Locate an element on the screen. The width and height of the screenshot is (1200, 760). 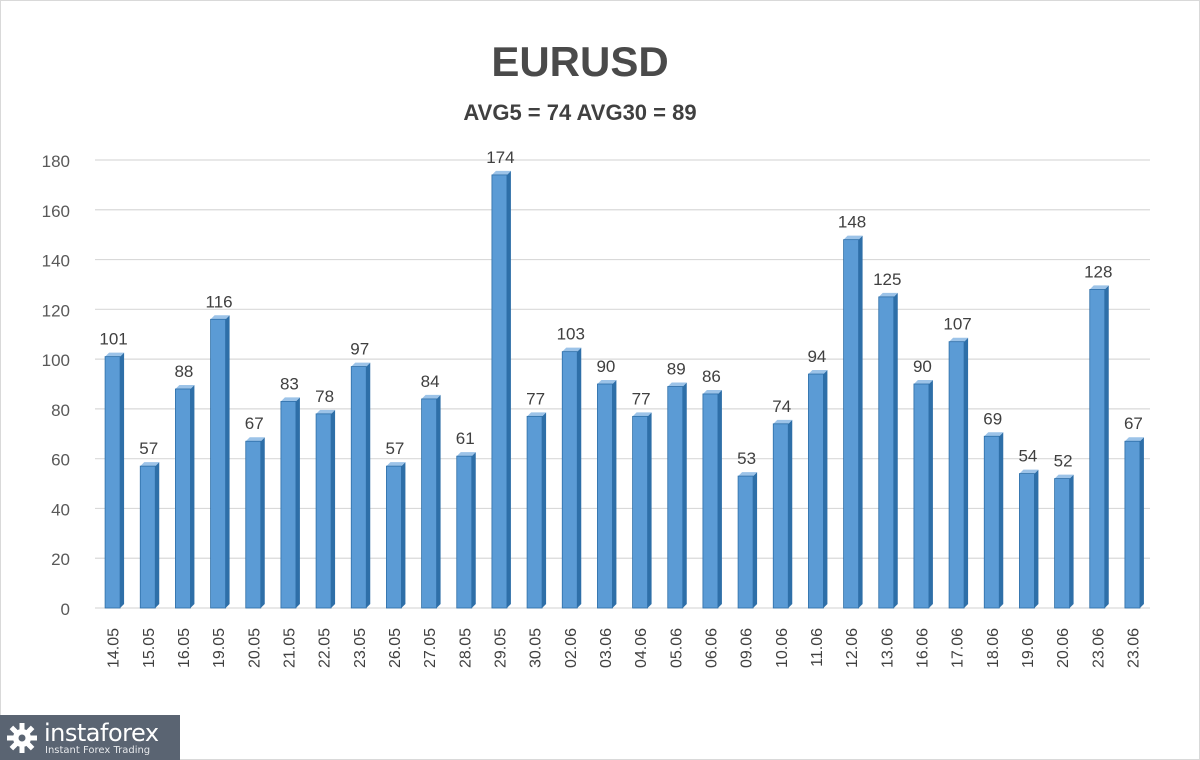
data-label: 69 is located at coordinates (992, 418).